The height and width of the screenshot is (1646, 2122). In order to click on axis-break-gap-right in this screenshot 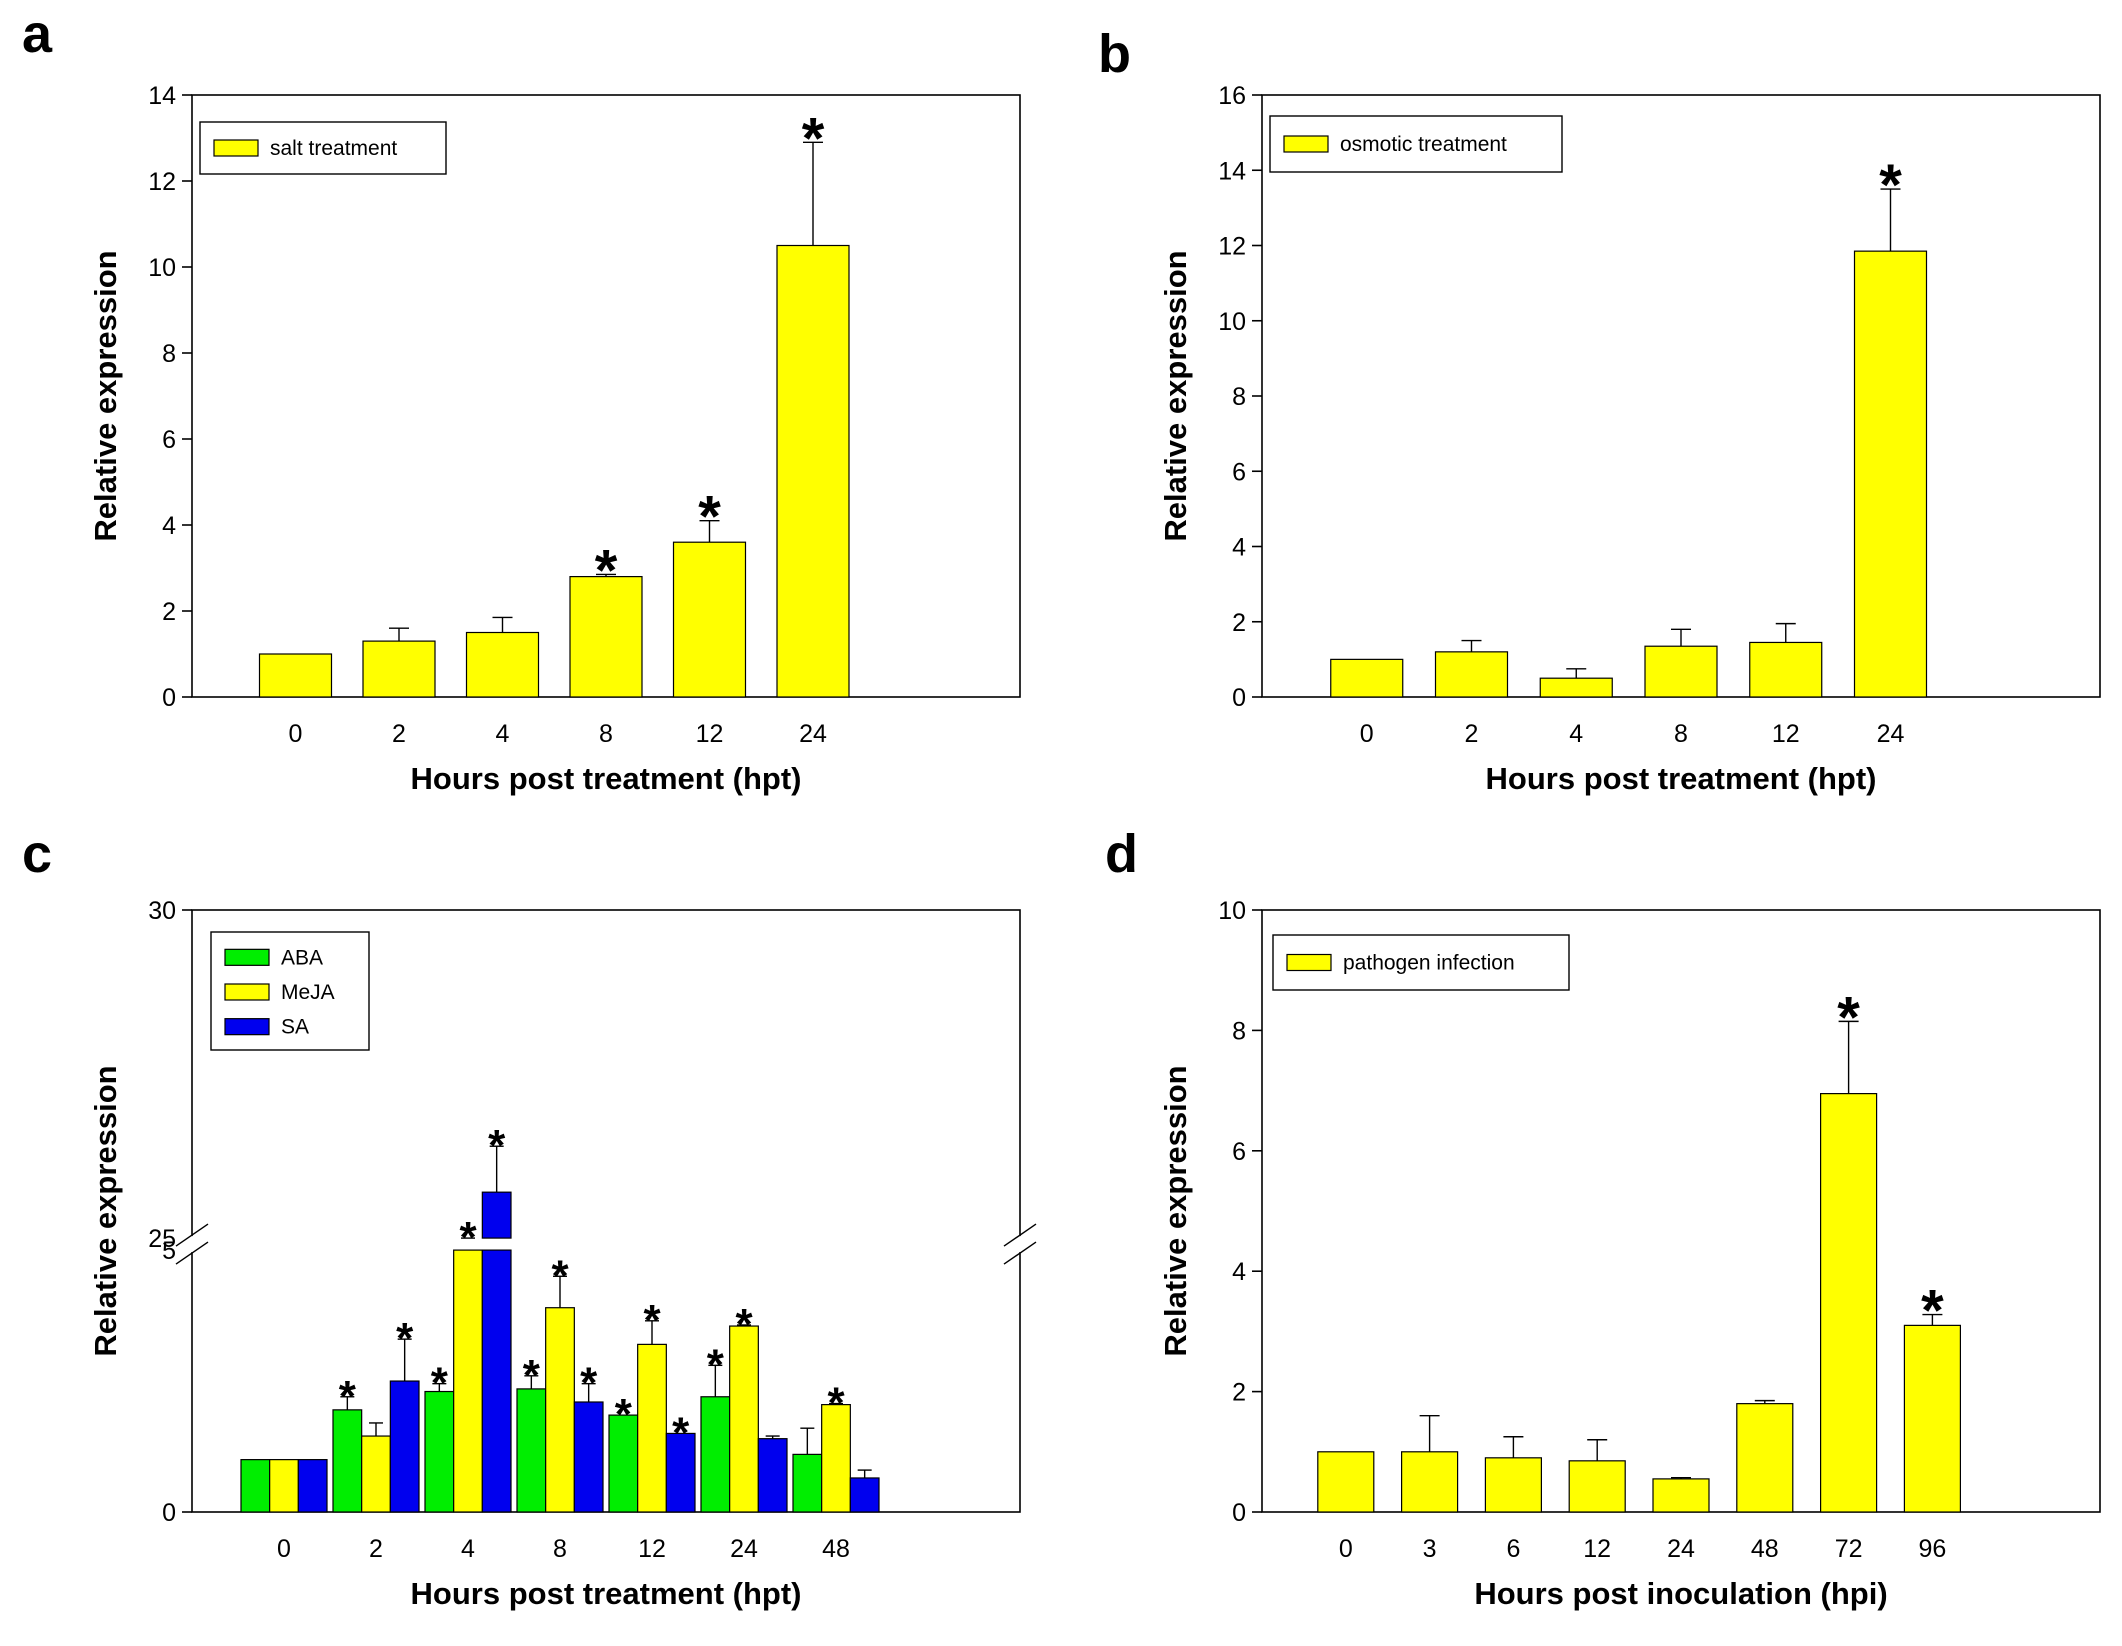, I will do `click(1020, 1244)`.